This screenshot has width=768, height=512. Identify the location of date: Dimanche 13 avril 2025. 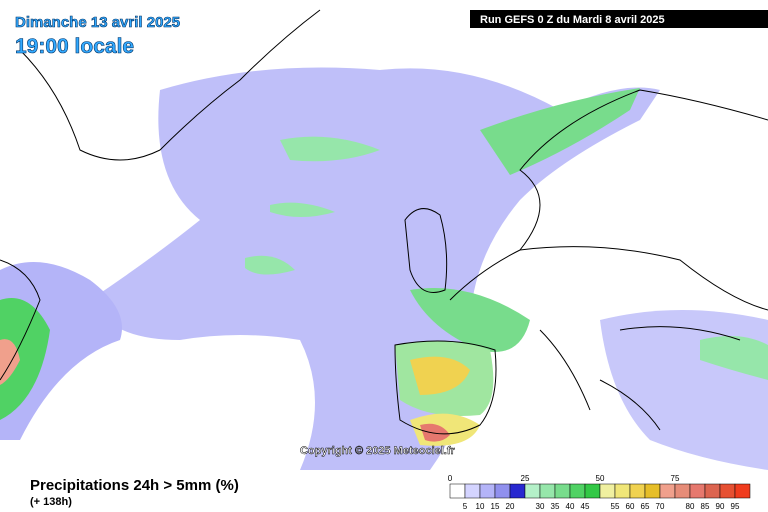
(97, 22).